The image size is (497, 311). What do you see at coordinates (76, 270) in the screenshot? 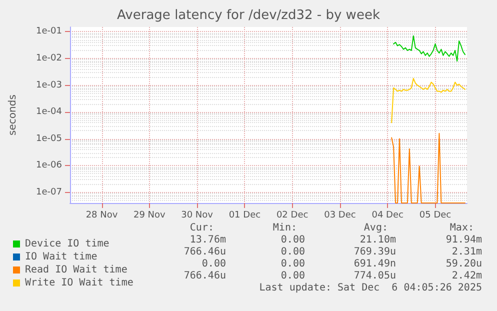
I see `legend-label: Read IO Wait time` at bounding box center [76, 270].